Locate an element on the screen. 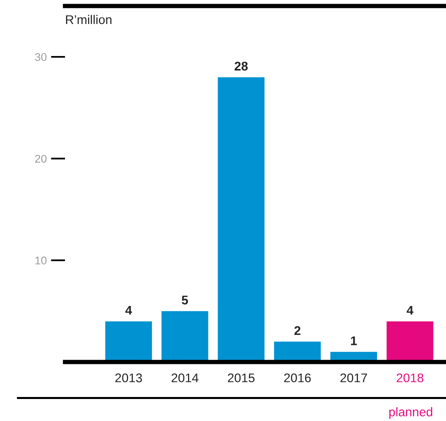 The width and height of the screenshot is (446, 421). data-label: 5 is located at coordinates (185, 300).